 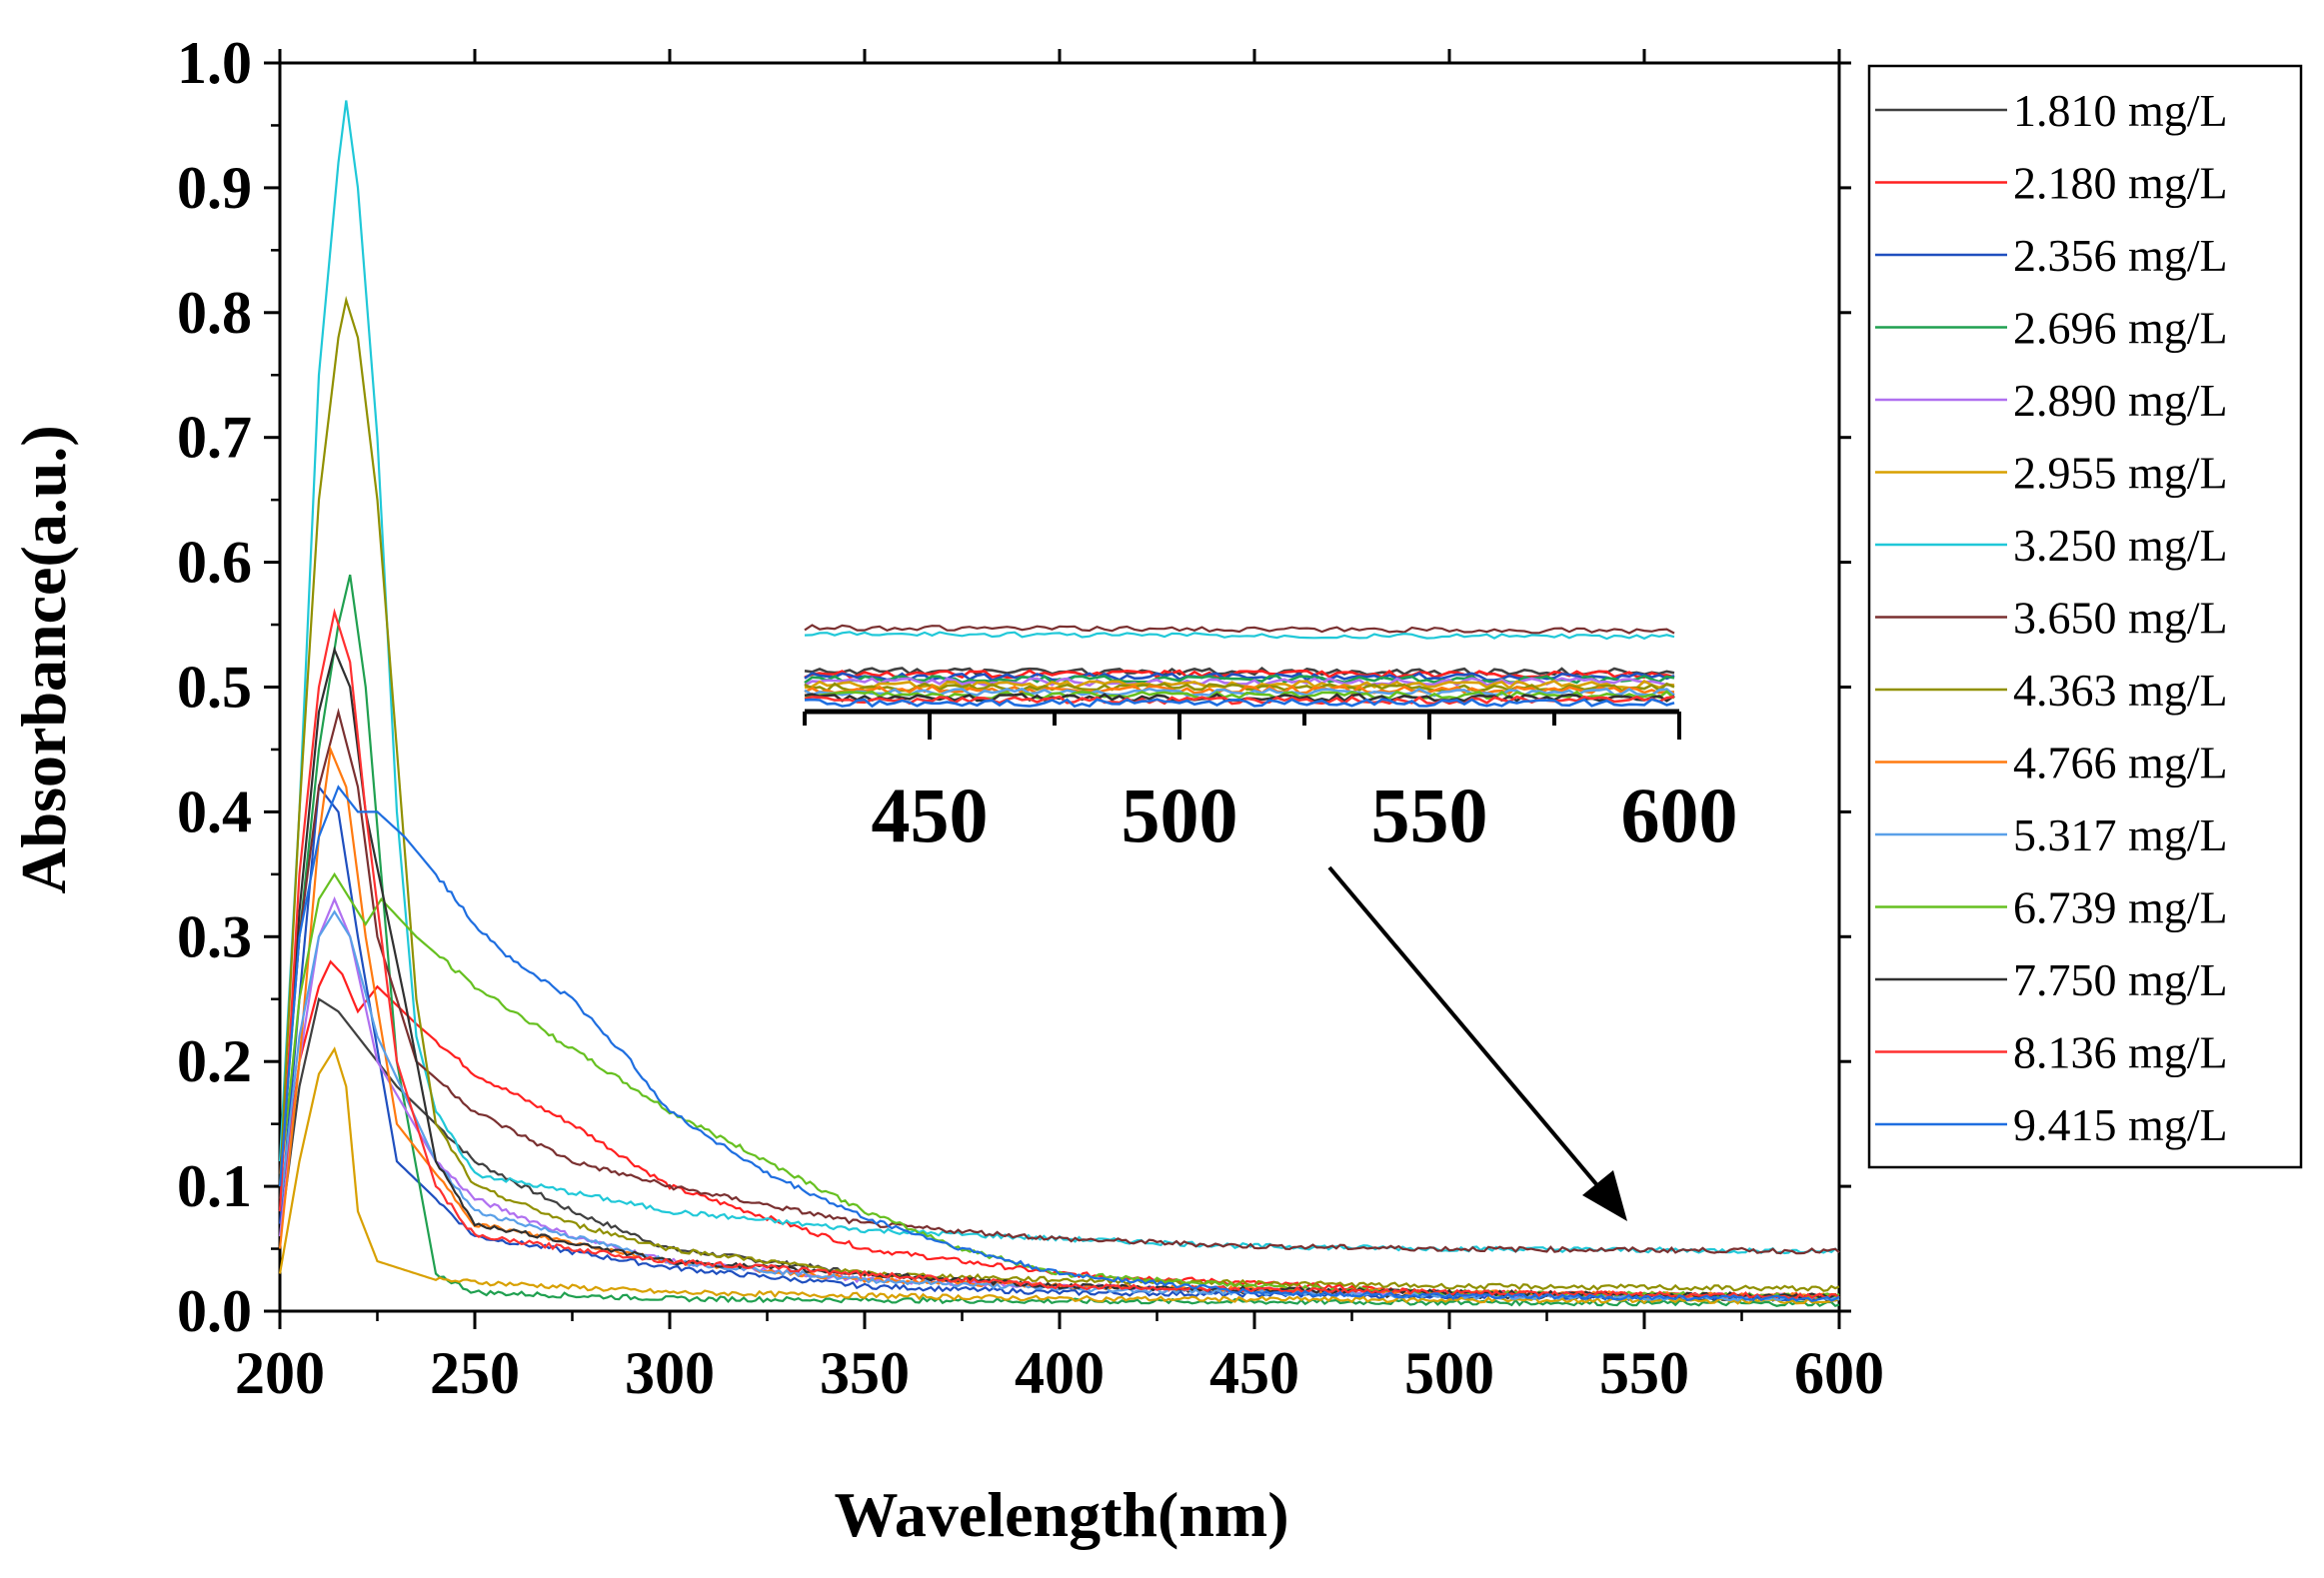 I want to click on x-tick-label: 500, so click(x=1449, y=1373).